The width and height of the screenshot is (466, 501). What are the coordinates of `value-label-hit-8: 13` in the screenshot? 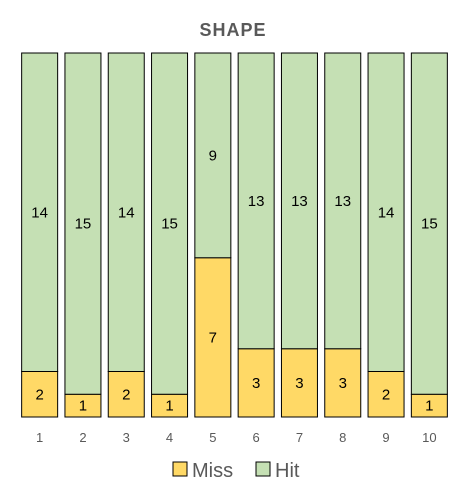 It's located at (342, 201).